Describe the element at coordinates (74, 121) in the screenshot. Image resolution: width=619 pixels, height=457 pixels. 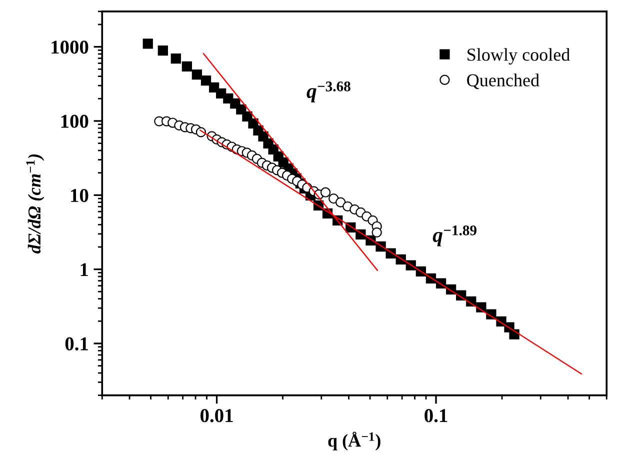
I see `y-tick-label: 100` at that location.